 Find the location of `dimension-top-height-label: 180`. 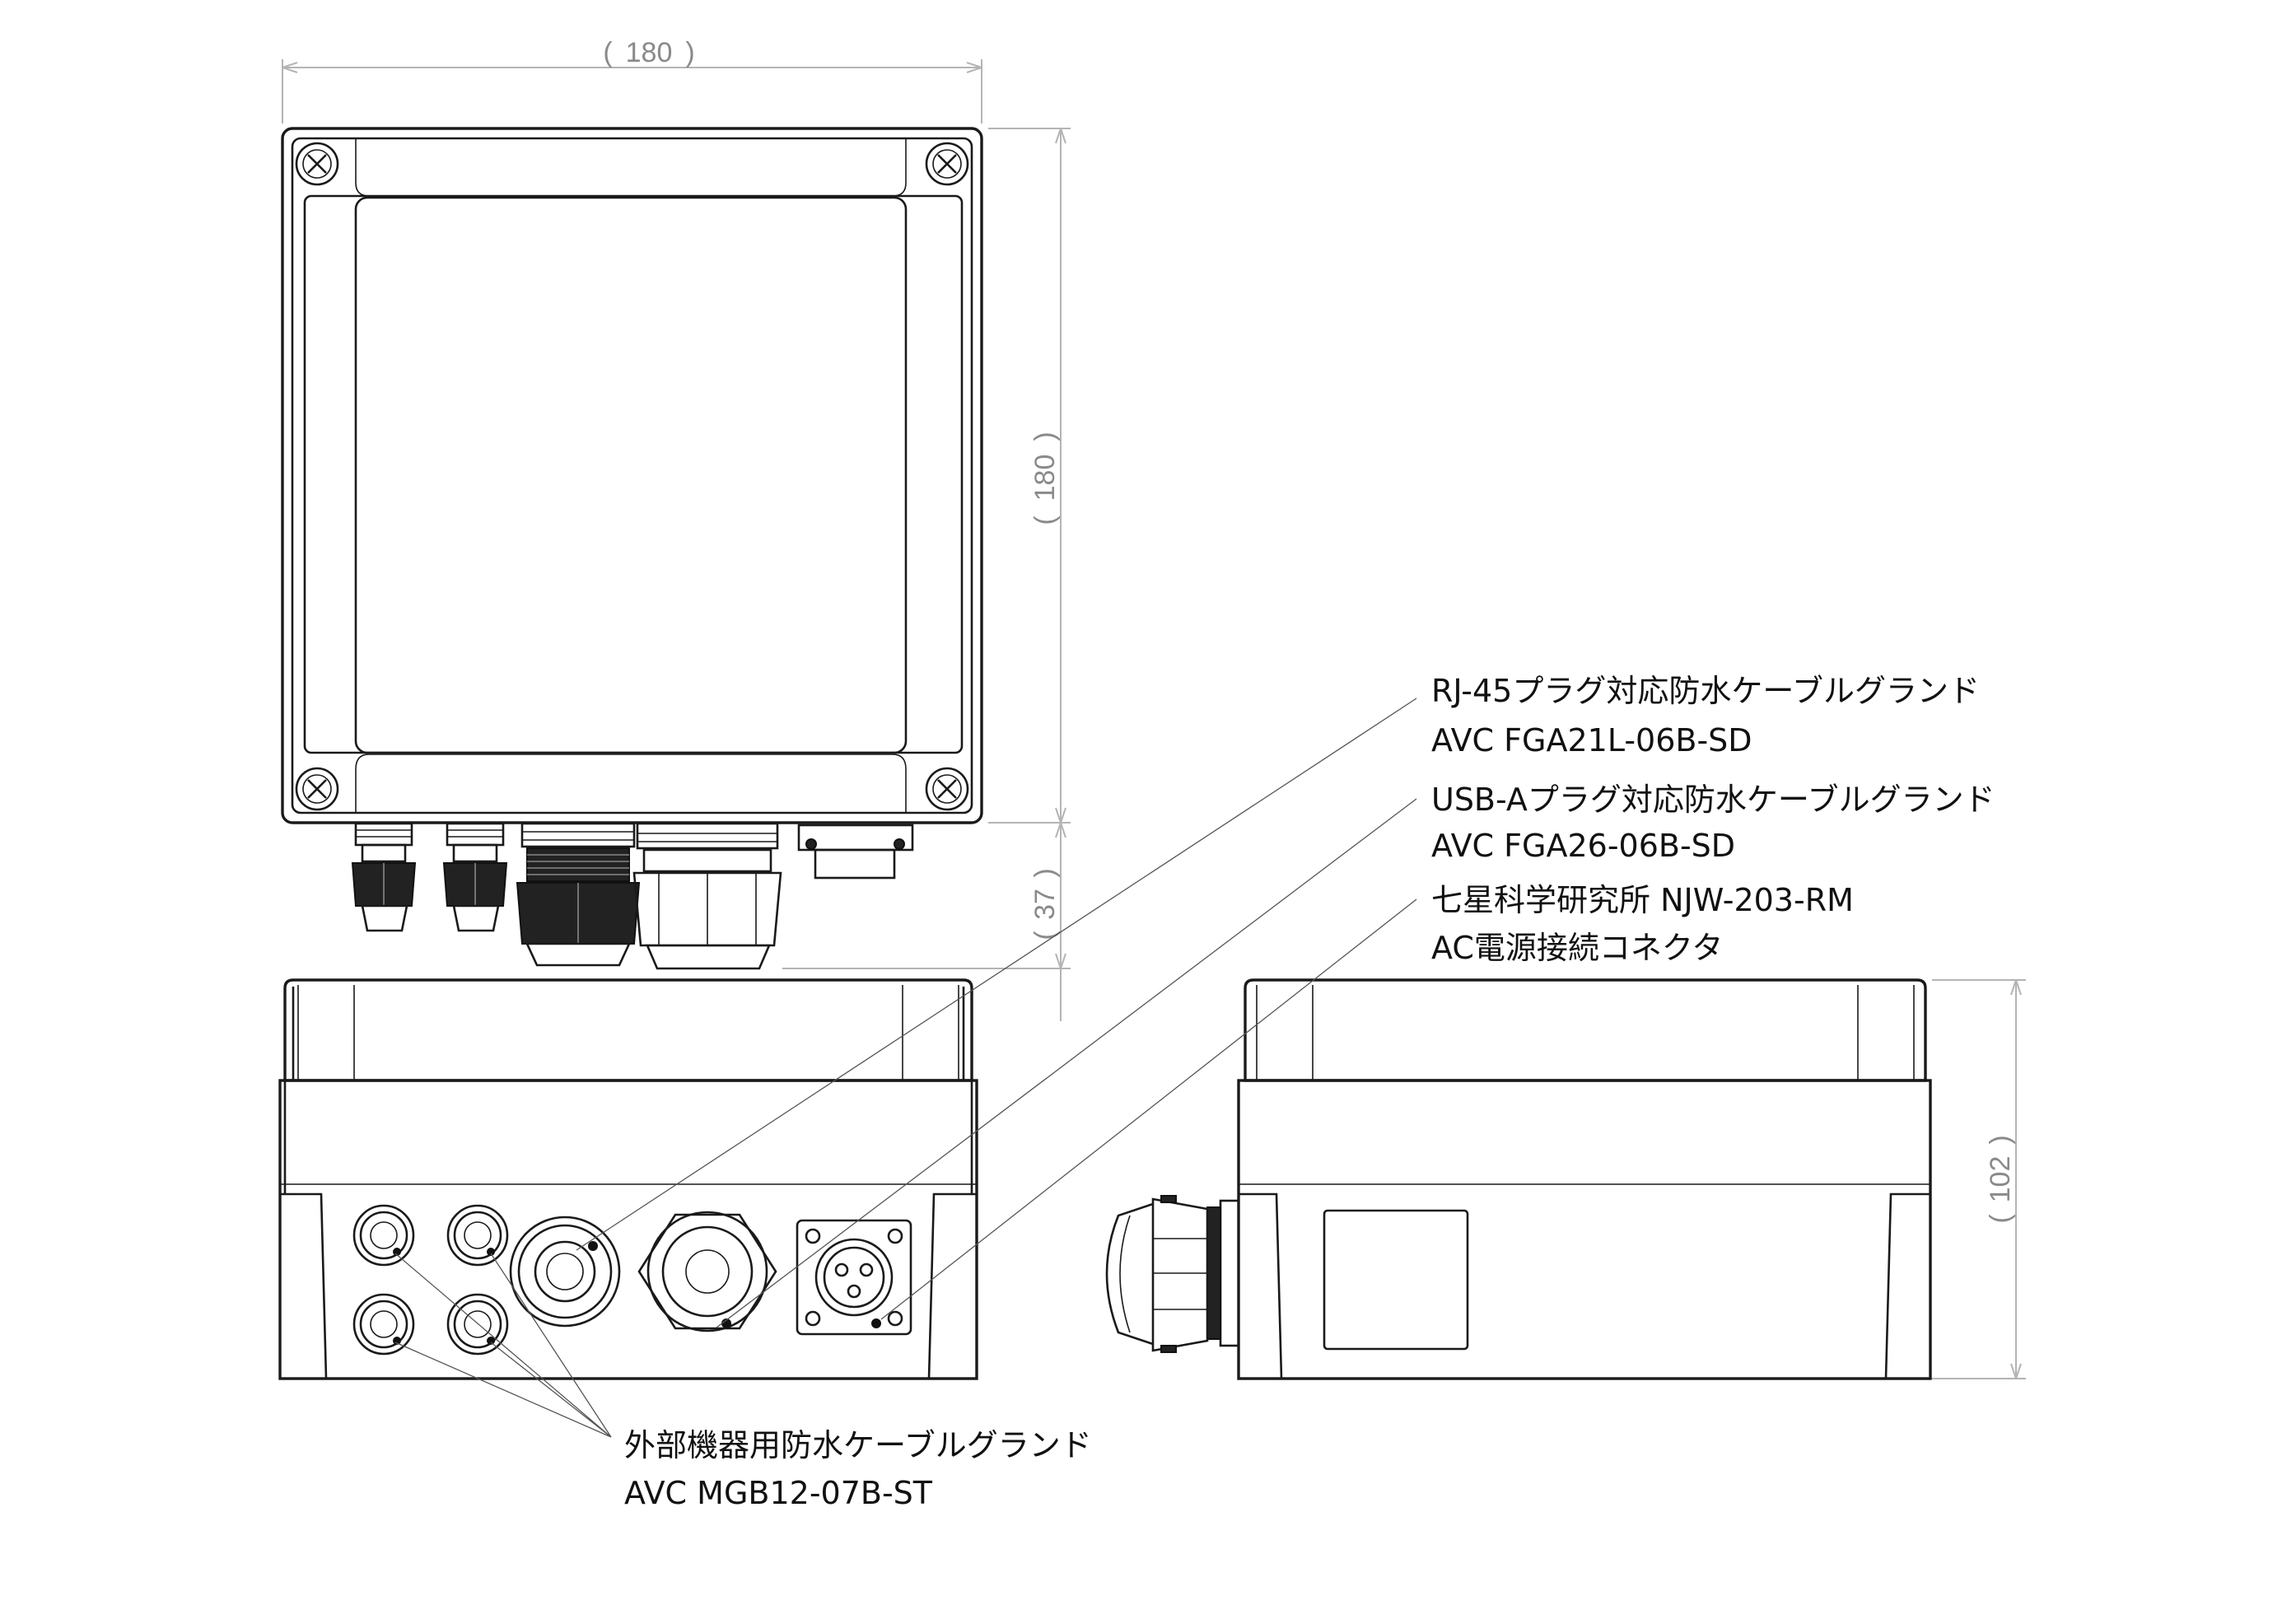

dimension-top-height-label: 180 is located at coordinates (1045, 478).